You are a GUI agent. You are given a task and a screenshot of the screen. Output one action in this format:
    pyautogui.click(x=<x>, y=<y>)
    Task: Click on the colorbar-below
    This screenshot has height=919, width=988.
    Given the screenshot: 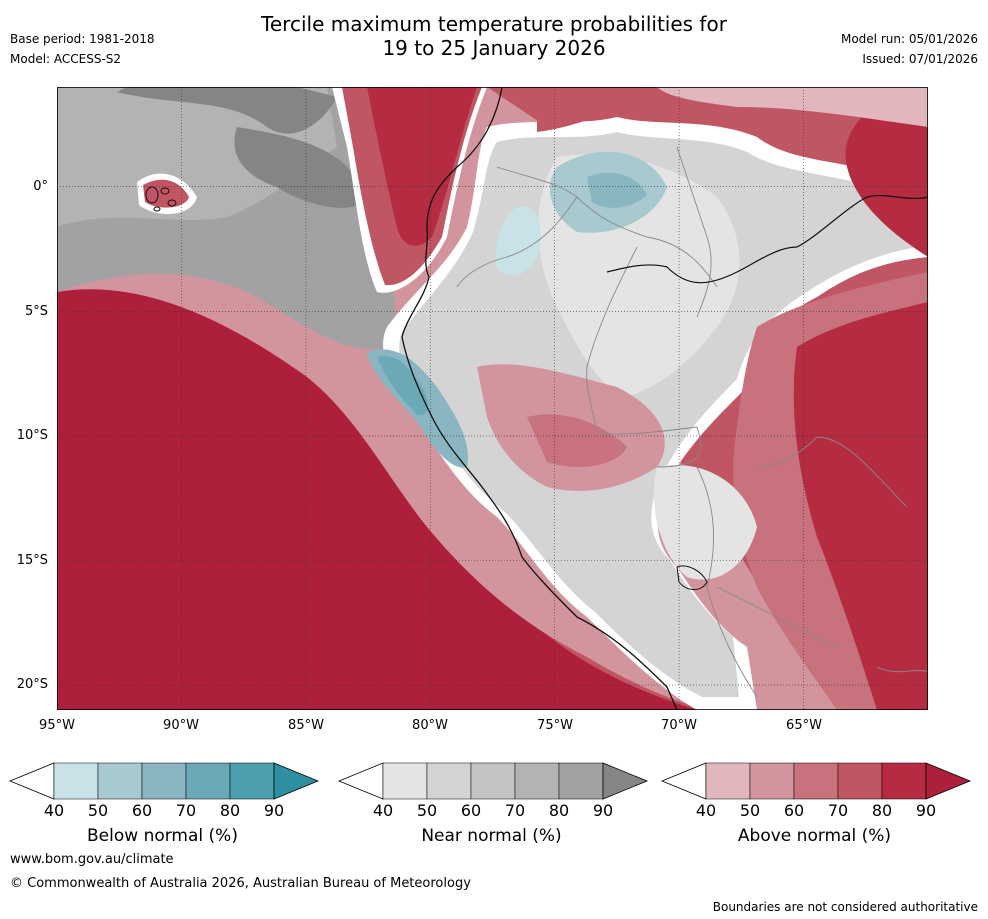 What is the action you would take?
    pyautogui.click(x=164, y=781)
    